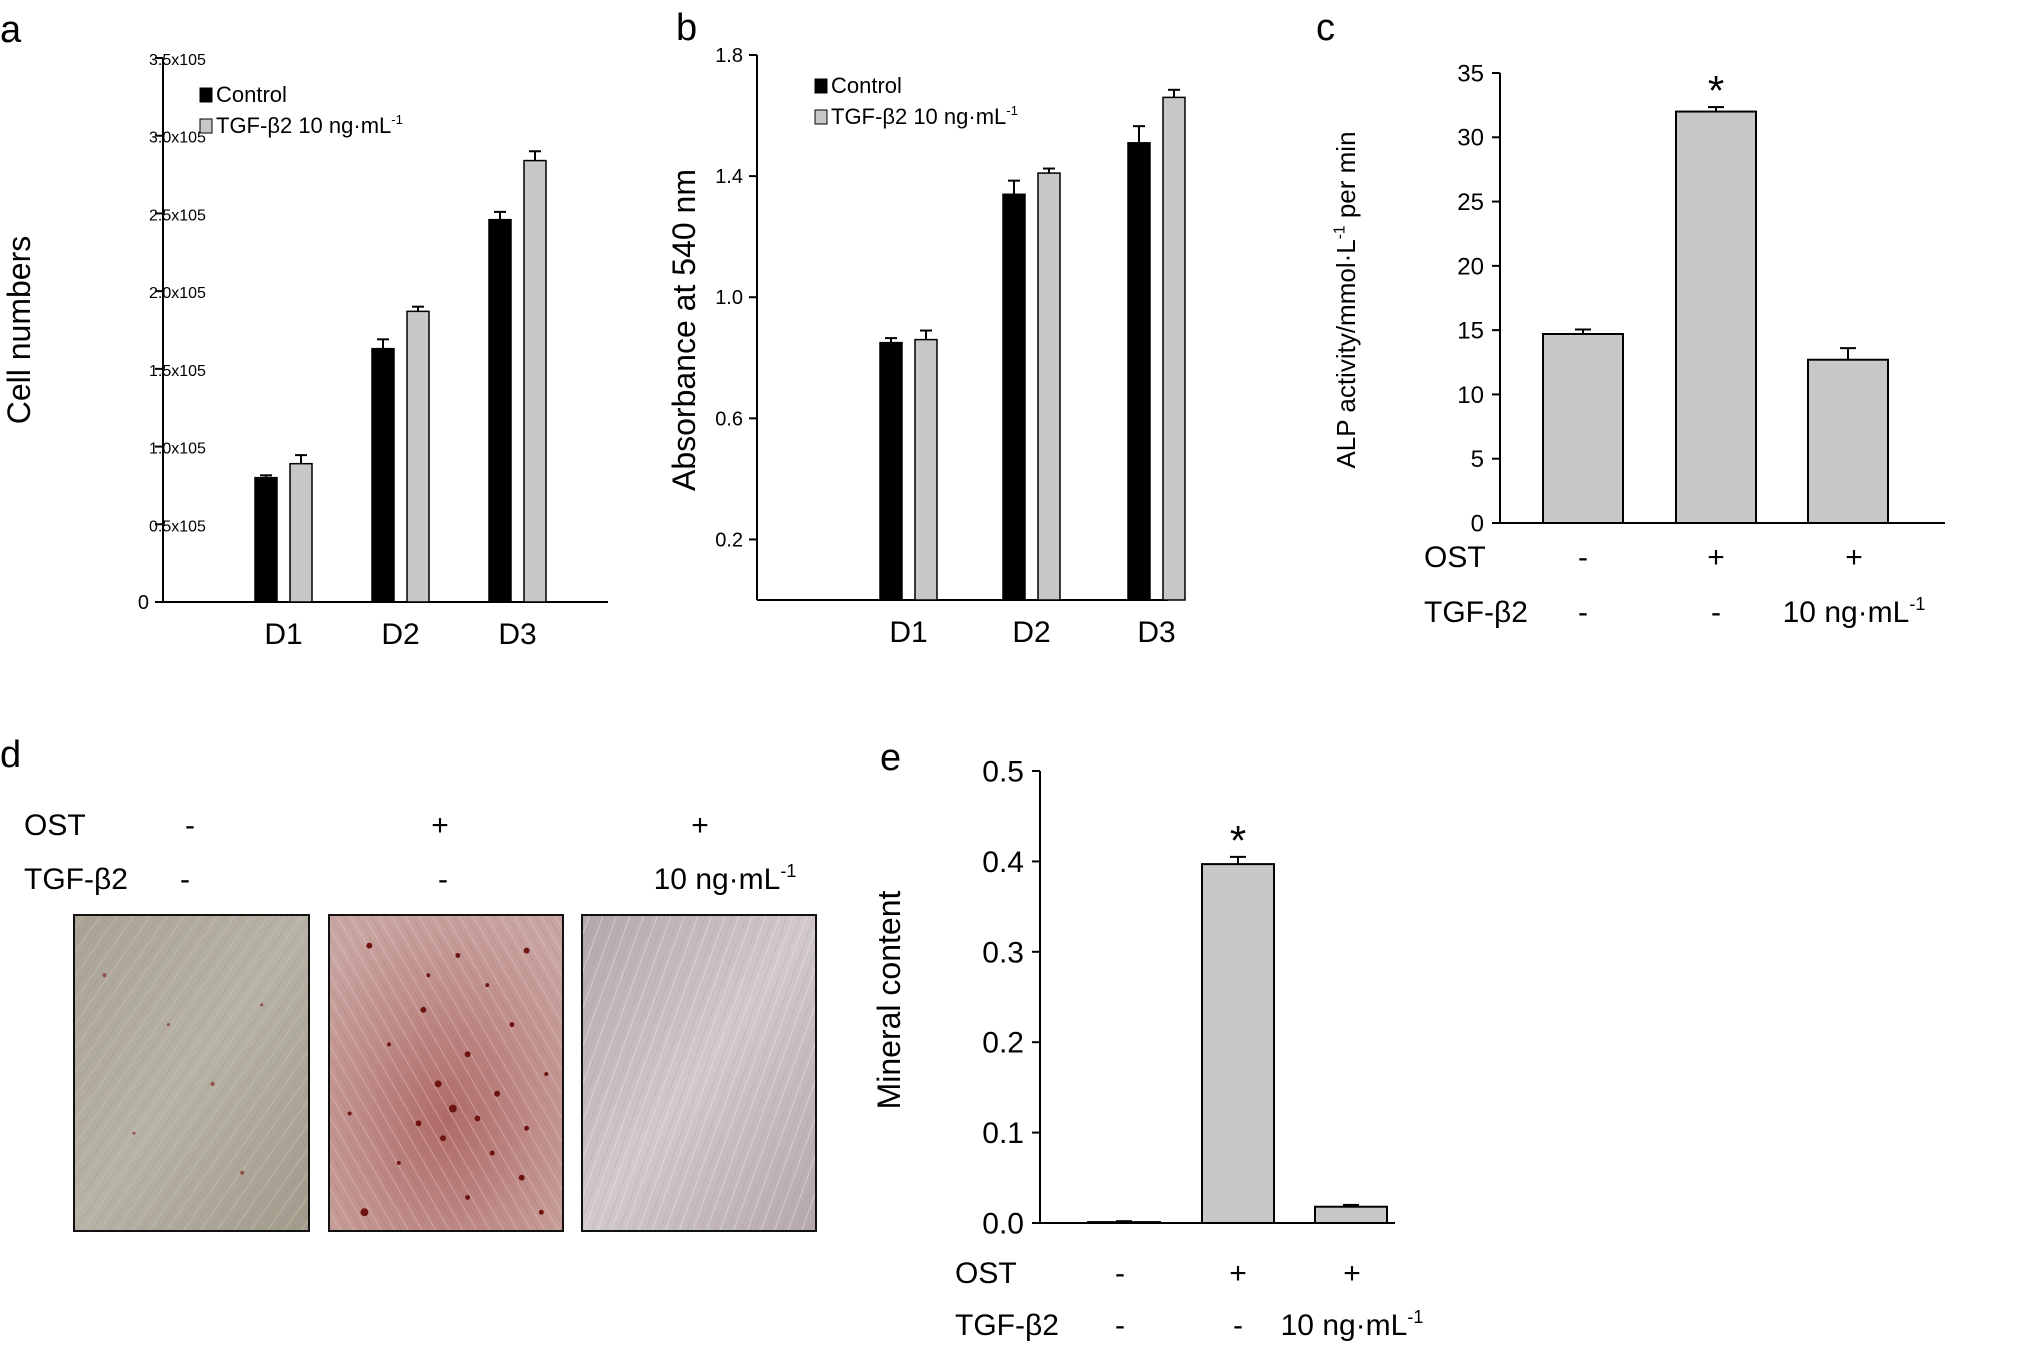  What do you see at coordinates (400, 634) in the screenshot?
I see `panel-a-xtick-label-d2: D2` at bounding box center [400, 634].